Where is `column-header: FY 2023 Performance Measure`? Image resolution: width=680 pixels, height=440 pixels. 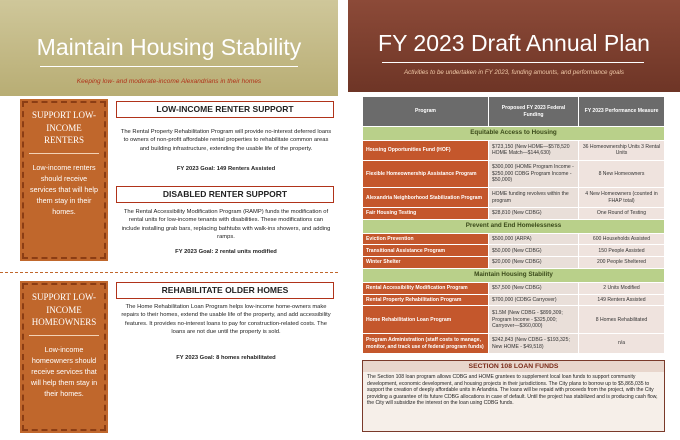 column-header: FY 2023 Performance Measure is located at coordinates (621, 111).